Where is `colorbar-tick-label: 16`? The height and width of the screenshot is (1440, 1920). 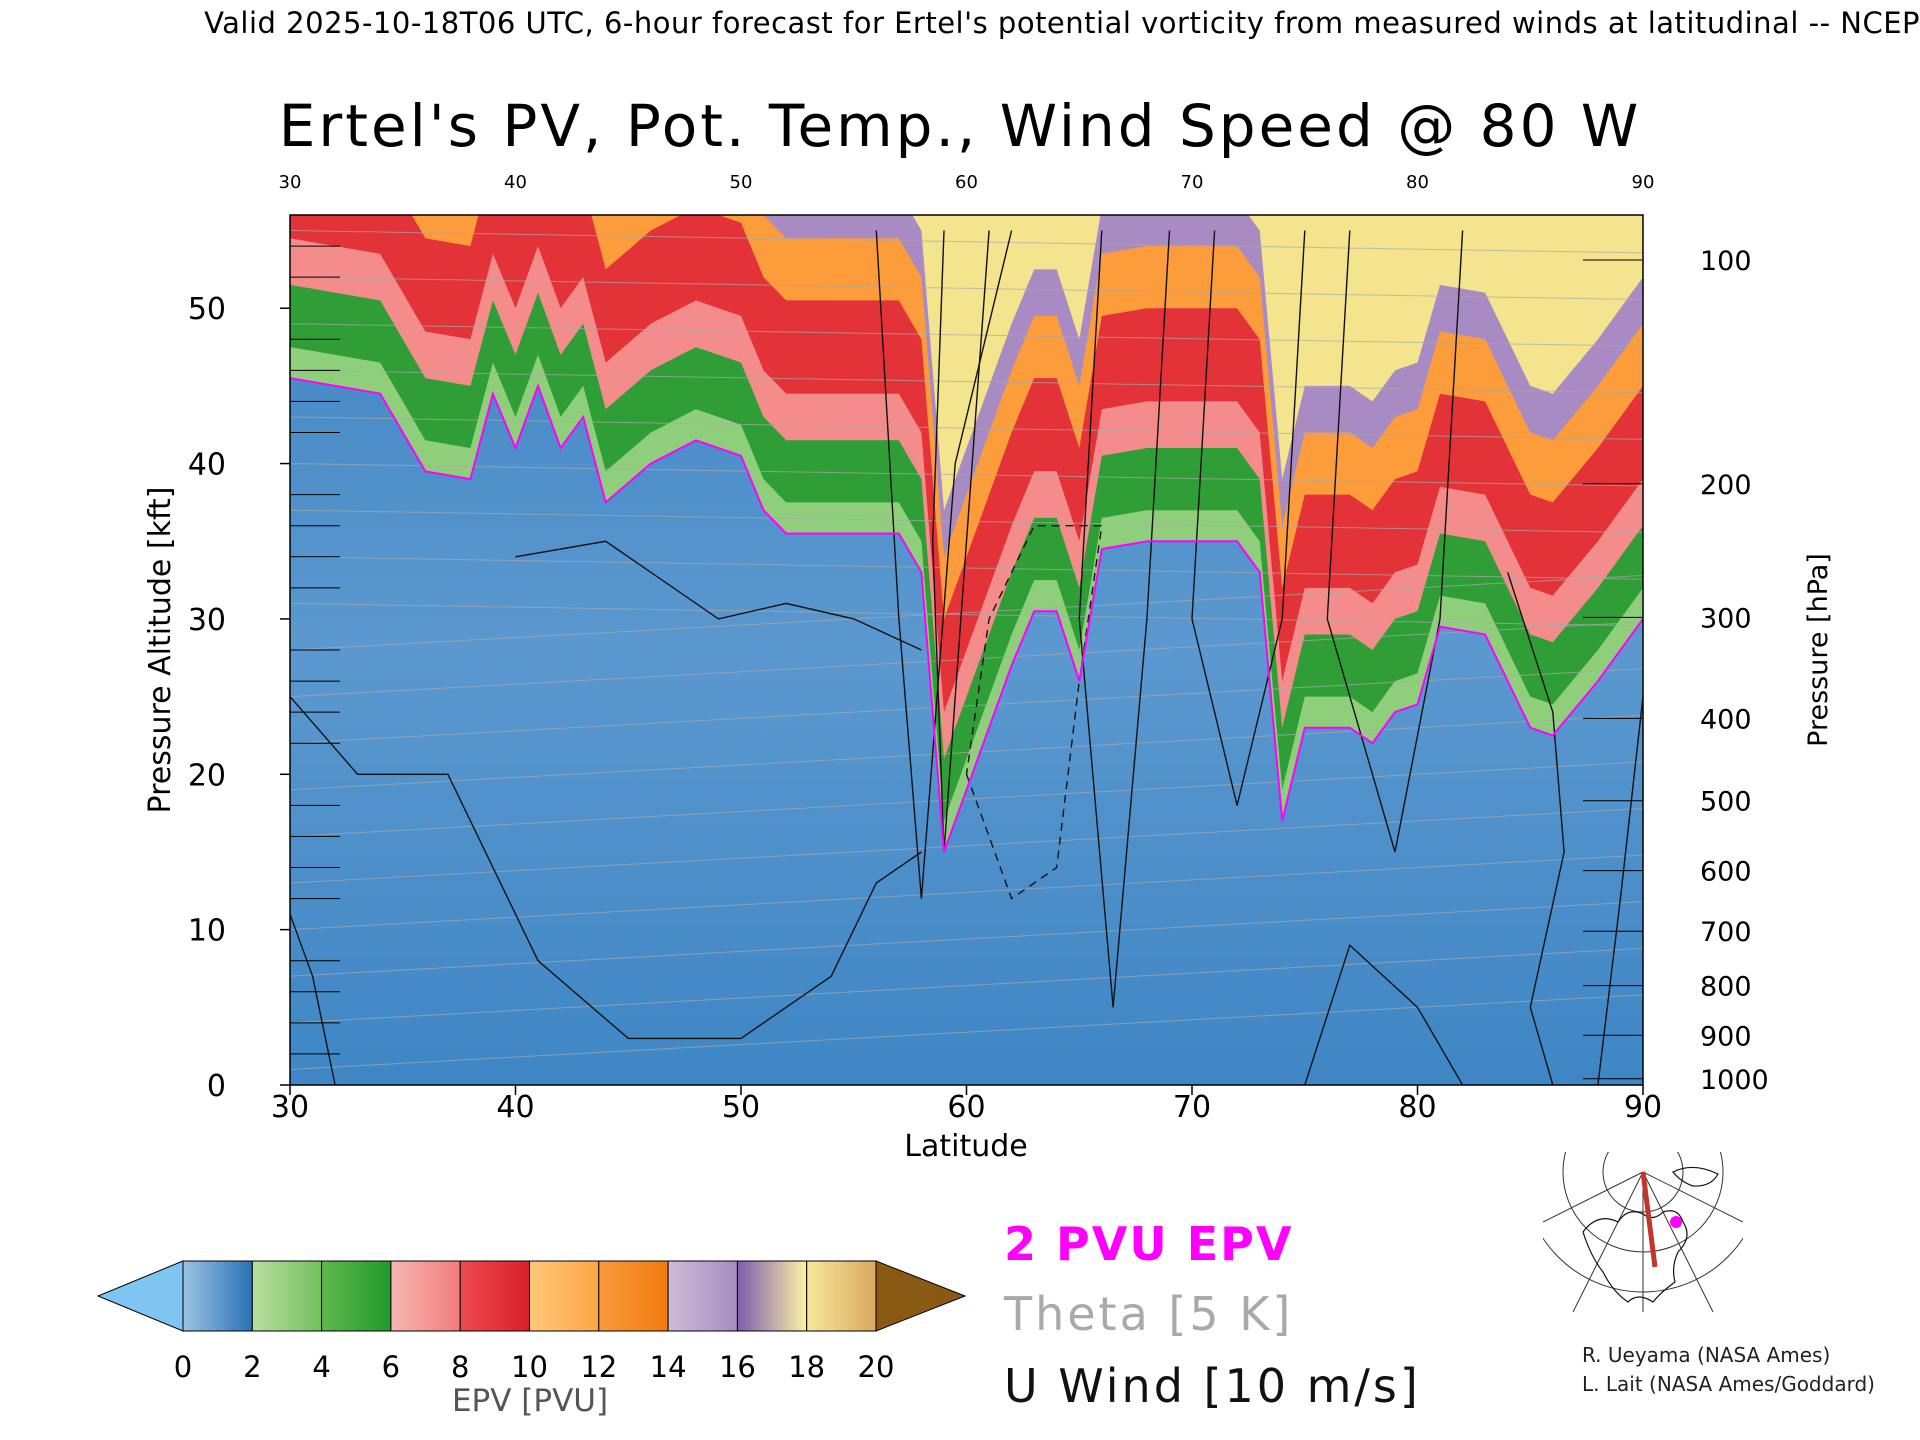
colorbar-tick-label: 16 is located at coordinates (737, 1367).